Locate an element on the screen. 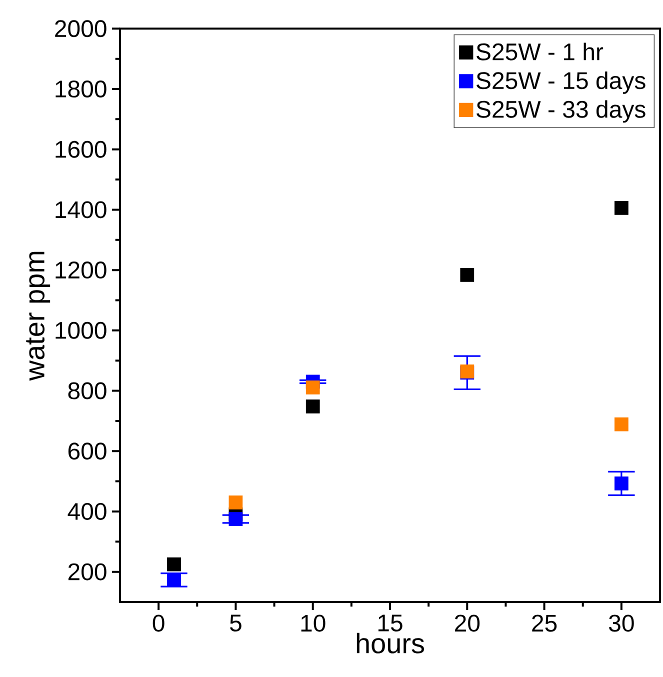 The image size is (663, 677). y-axis-title: water ppm is located at coordinates (38, 316).